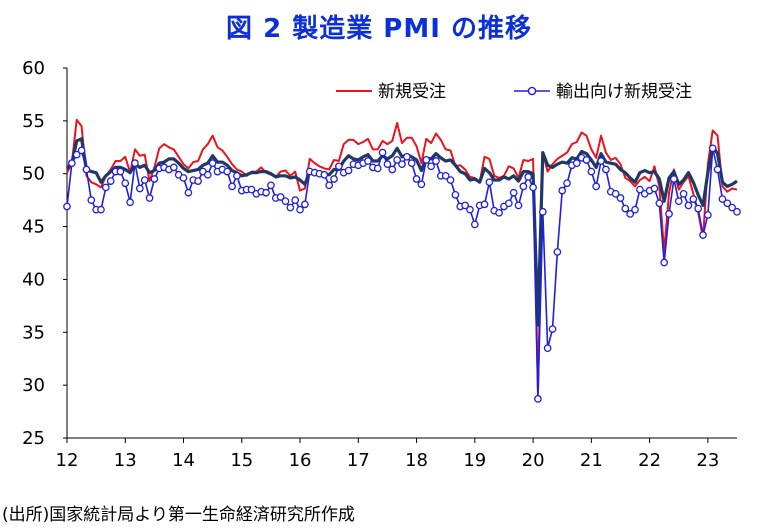 The height and width of the screenshot is (528, 758). What do you see at coordinates (474, 460) in the screenshot?
I see `x-tick-label: 19` at bounding box center [474, 460].